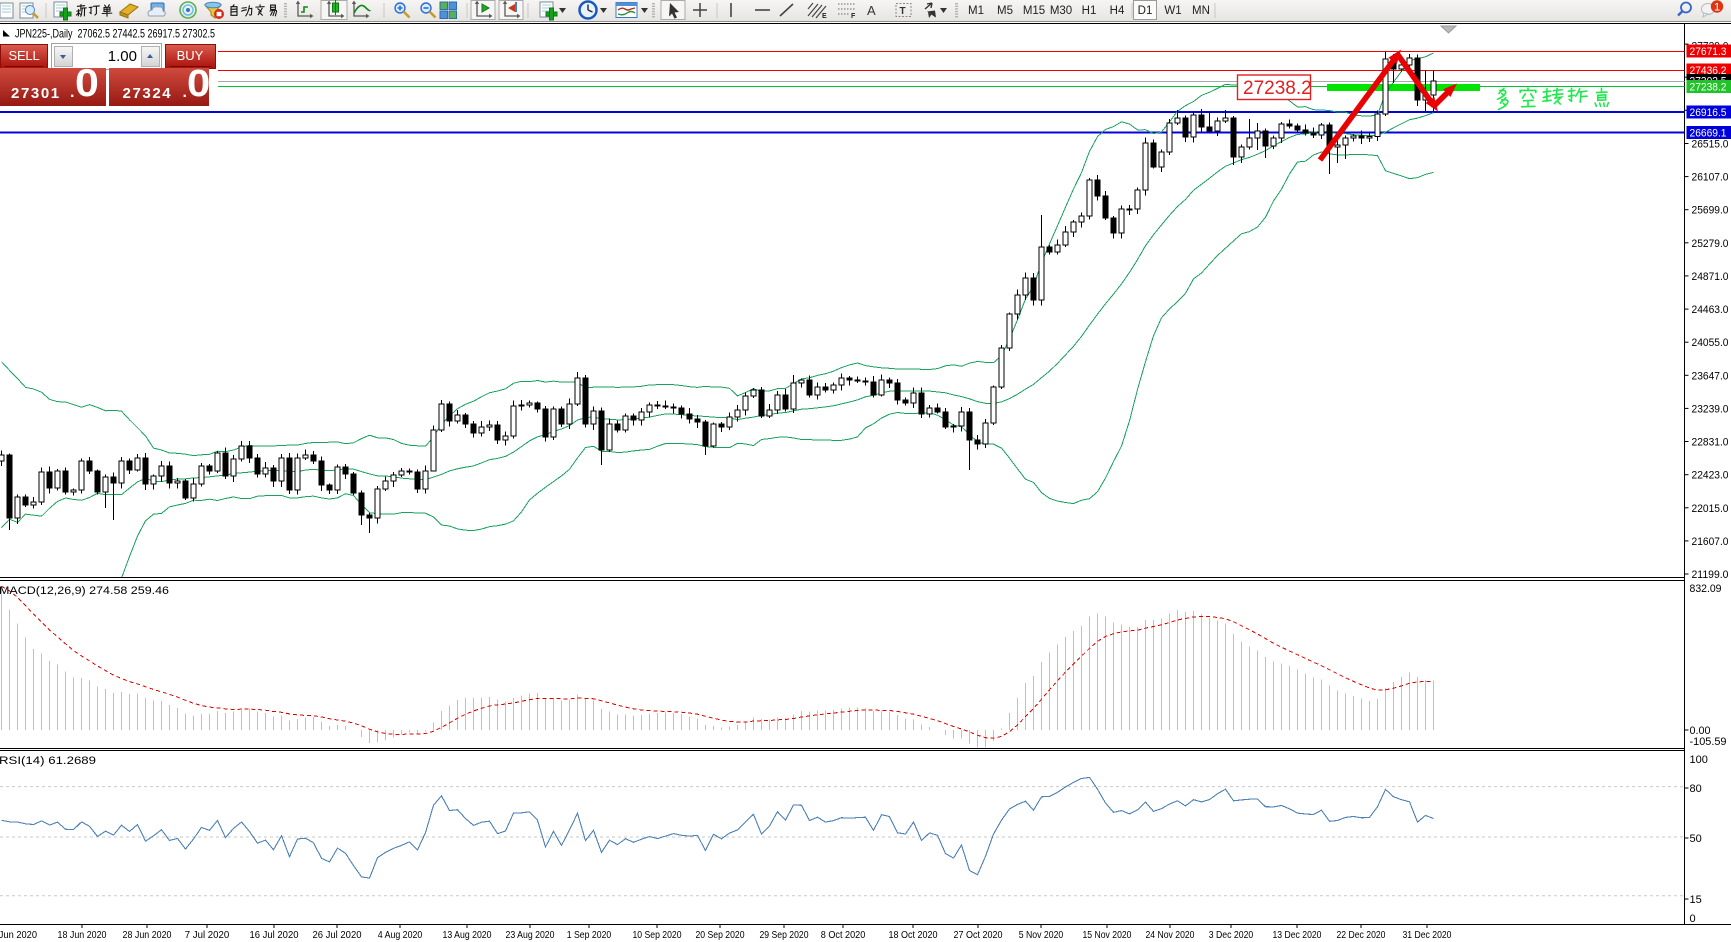  I want to click on svg-text: 50, so click(1696, 839).